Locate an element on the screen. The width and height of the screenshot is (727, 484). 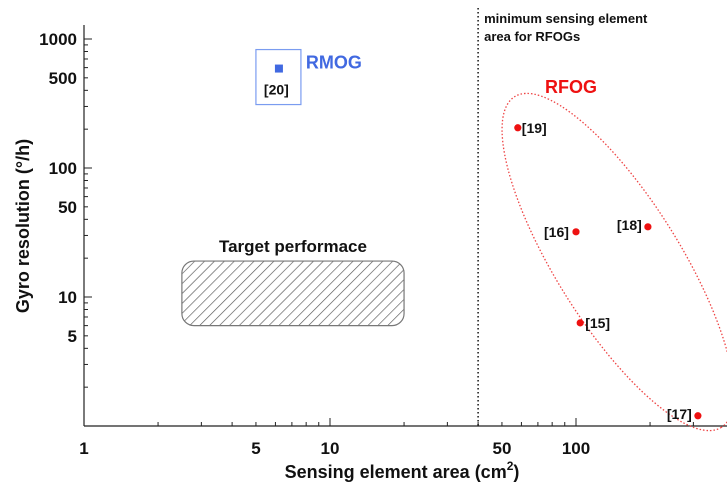
rmog-point-marker is located at coordinates (278, 68).